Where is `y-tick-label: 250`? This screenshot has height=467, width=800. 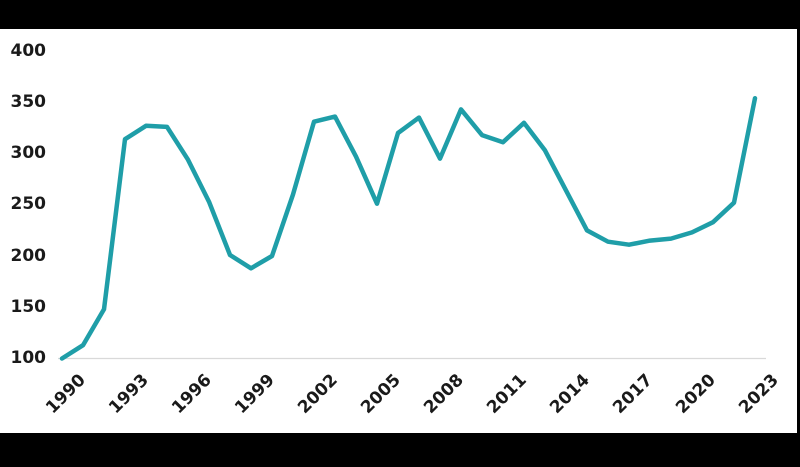 y-tick-label: 250 is located at coordinates (28, 204).